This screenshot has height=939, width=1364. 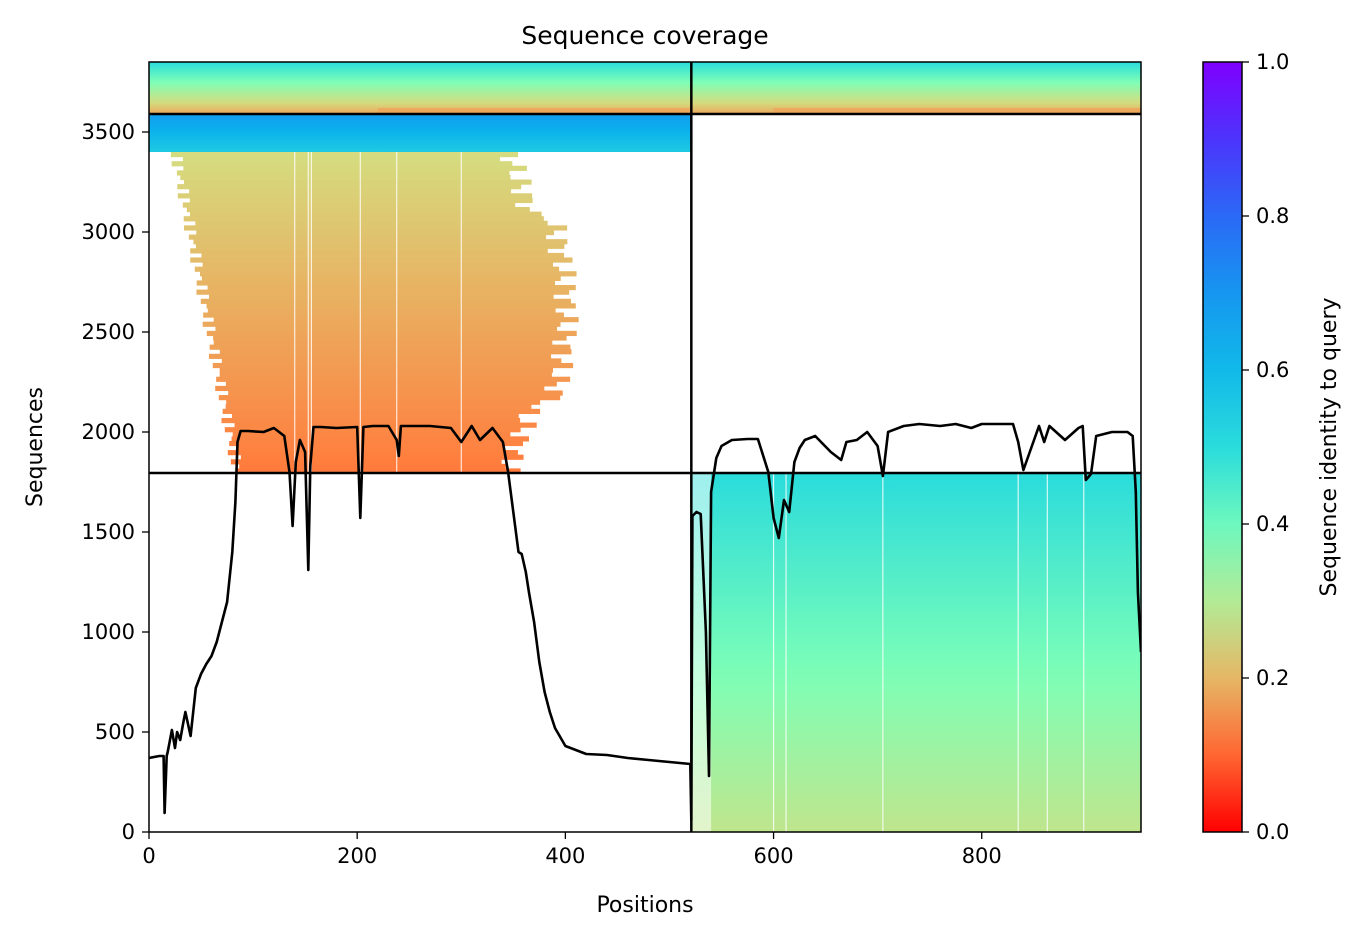 I want to click on colorbar-tick-label: 0.6, so click(x=1272, y=370).